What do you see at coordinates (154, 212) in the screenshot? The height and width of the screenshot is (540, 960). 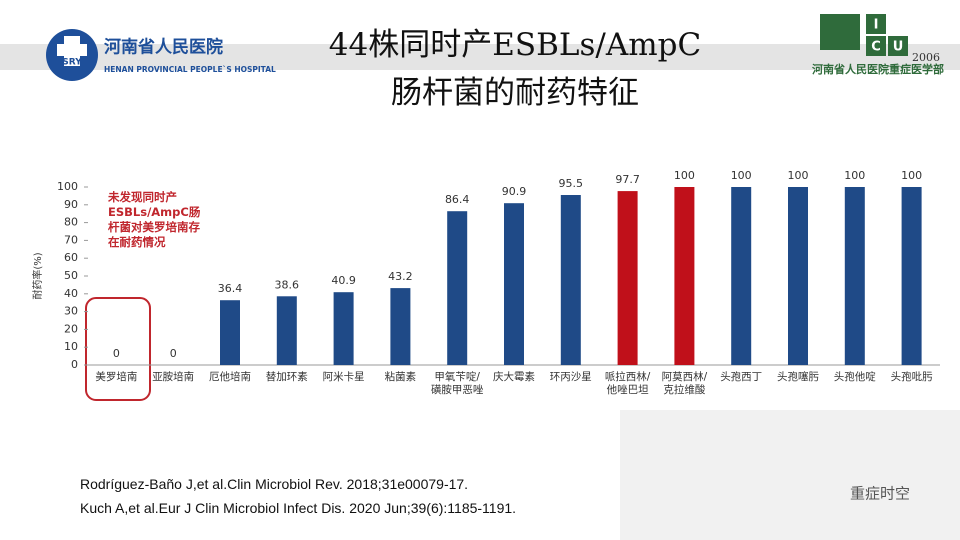 I see `annotation-line: ESBLs/AmpC肠` at bounding box center [154, 212].